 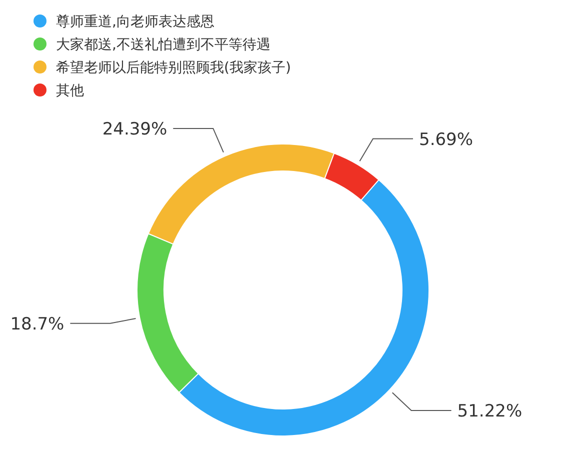 What do you see at coordinates (135, 22) in the screenshot?
I see `legend-label: 尊师重道,向老师表达感恩` at bounding box center [135, 22].